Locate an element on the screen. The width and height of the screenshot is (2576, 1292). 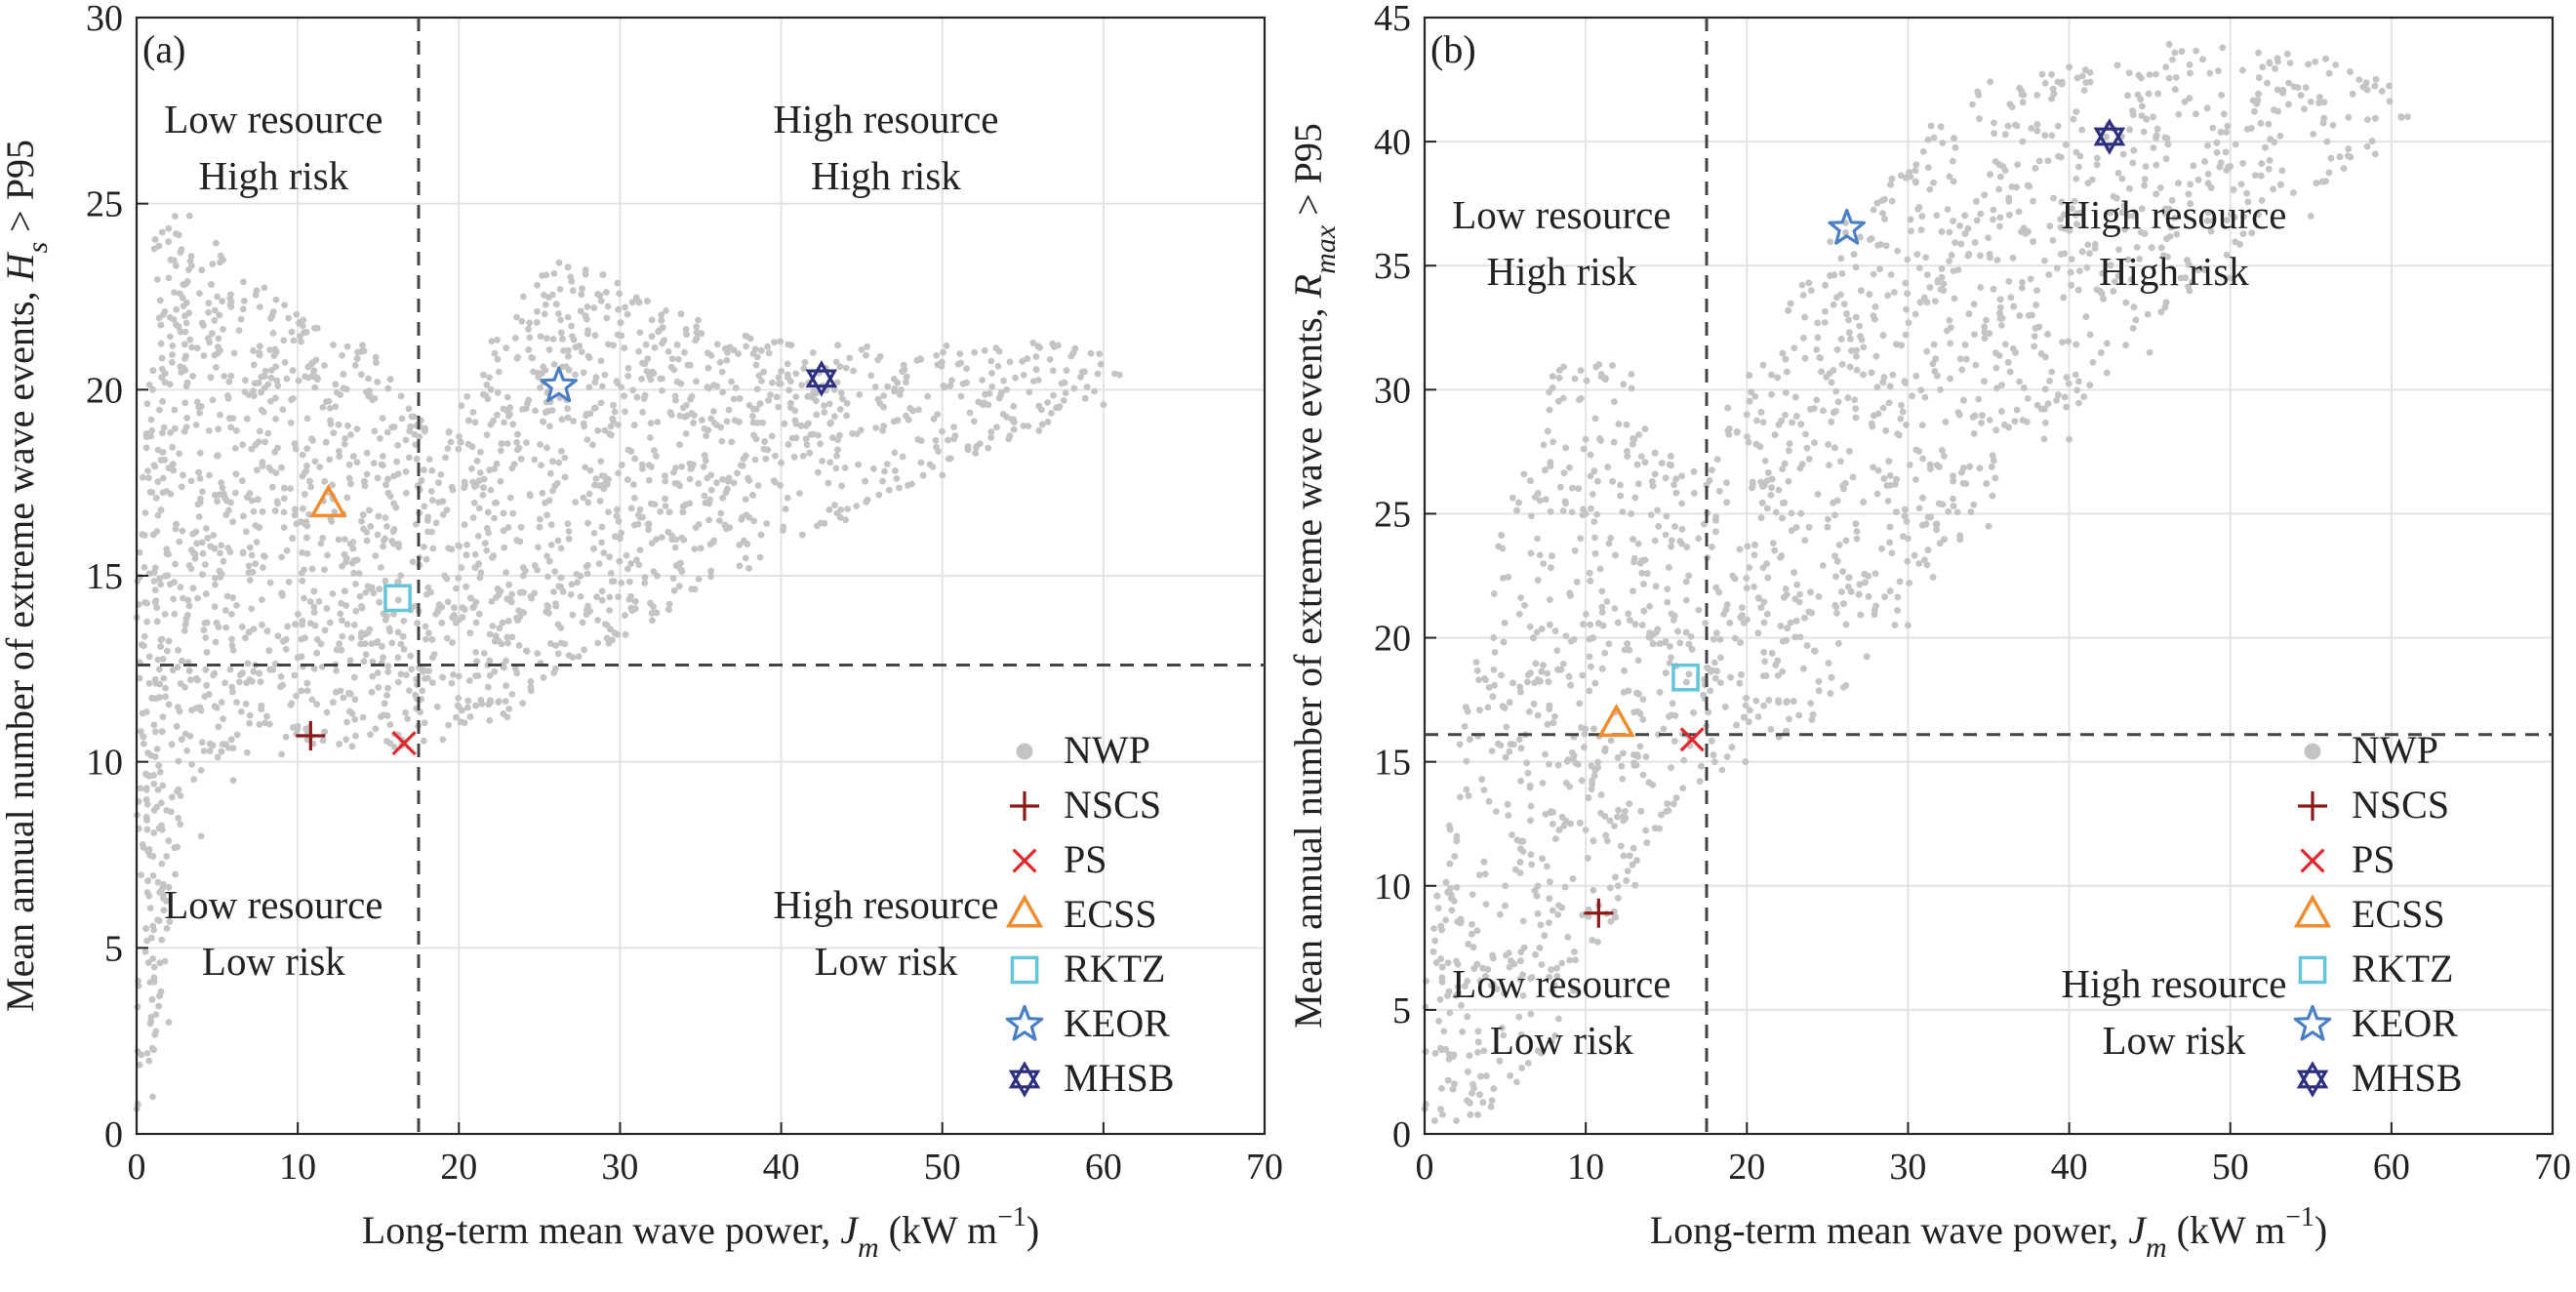
x-tick-label: 50 is located at coordinates (942, 1168).